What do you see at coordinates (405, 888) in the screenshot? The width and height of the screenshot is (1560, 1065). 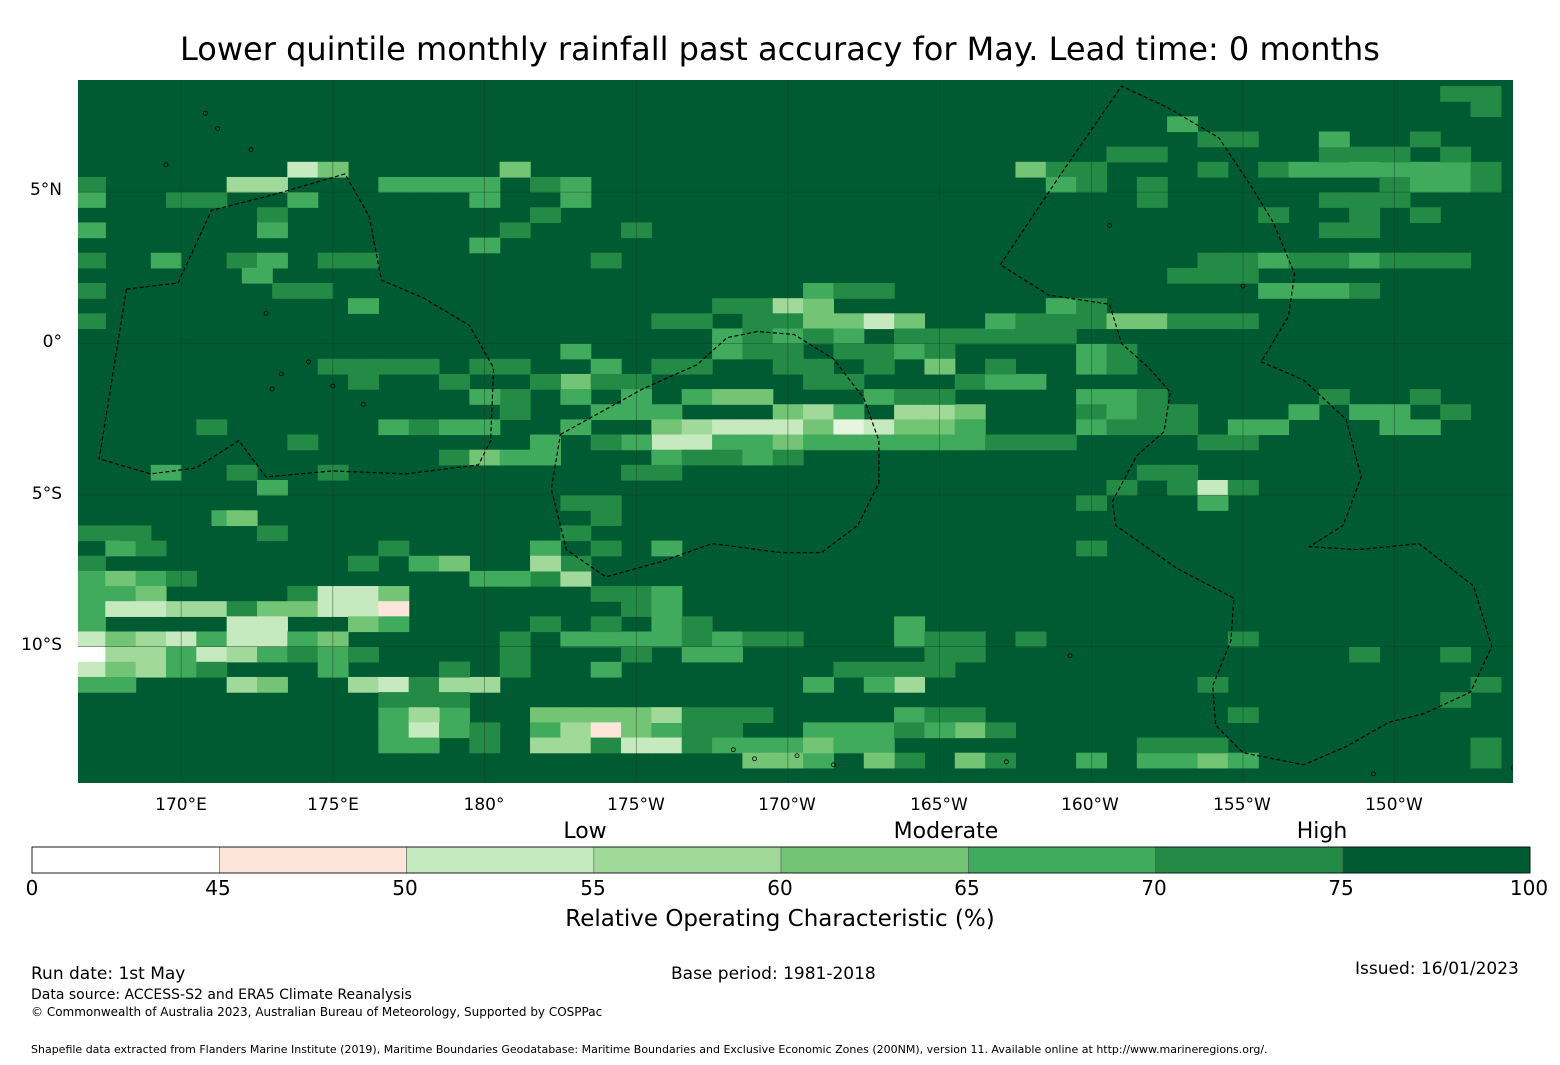 I see `colorbar-tick-50: 50` at bounding box center [405, 888].